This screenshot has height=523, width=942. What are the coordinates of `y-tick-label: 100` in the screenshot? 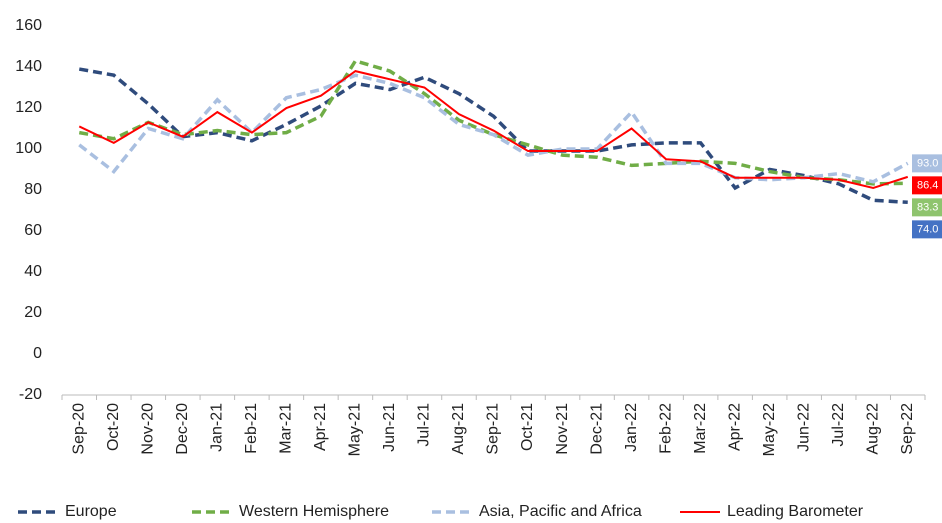 It's located at (28, 148).